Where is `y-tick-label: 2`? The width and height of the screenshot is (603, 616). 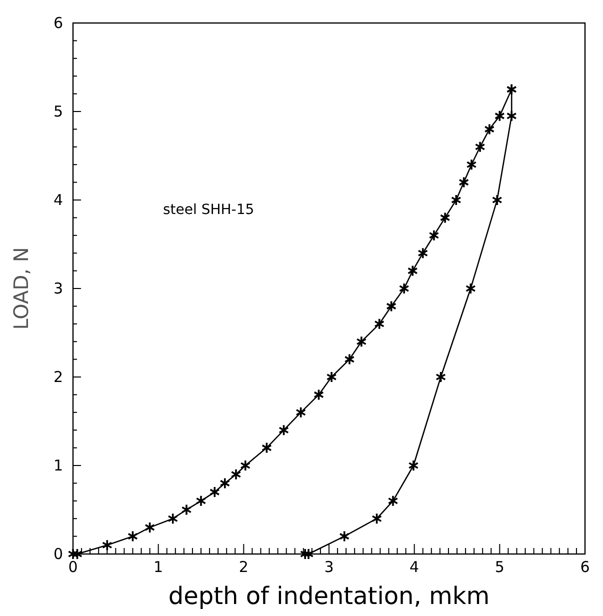 y-tick-label: 2 is located at coordinates (58, 377).